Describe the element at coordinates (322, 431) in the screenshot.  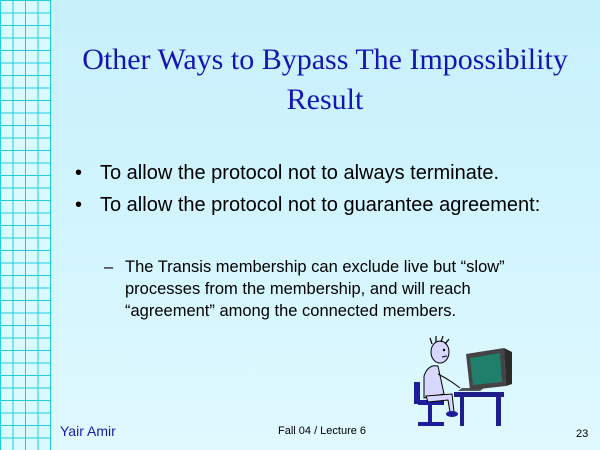
I see `footer-course: Fall 04 / Lecture 6` at that location.